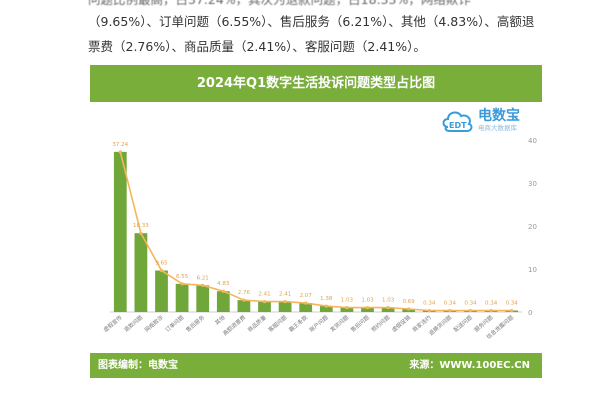 This screenshot has height=400, width=600. What do you see at coordinates (470, 304) in the screenshot?
I see `data-label-17: 0.34` at bounding box center [470, 304].